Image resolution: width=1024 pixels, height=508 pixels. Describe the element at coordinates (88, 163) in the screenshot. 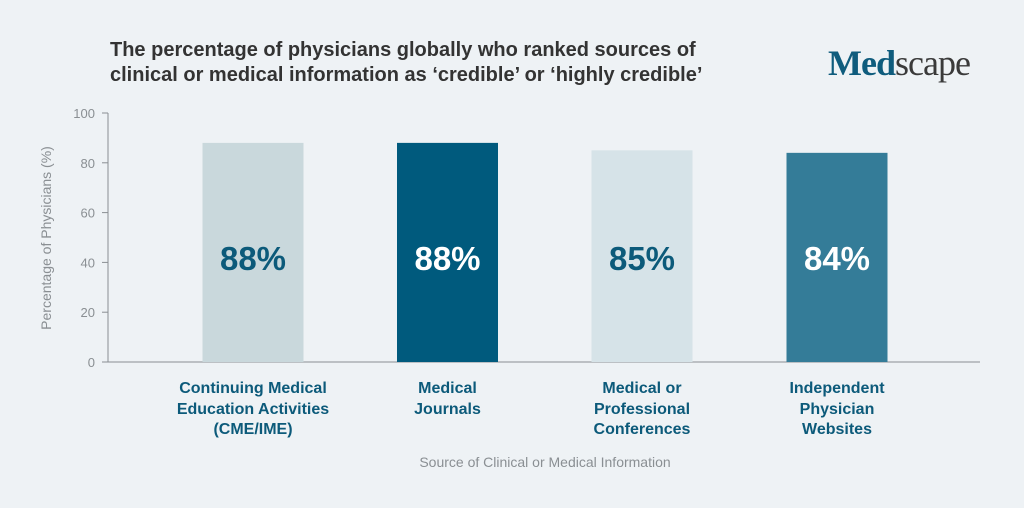

I see `y-tick-label: 80` at that location.